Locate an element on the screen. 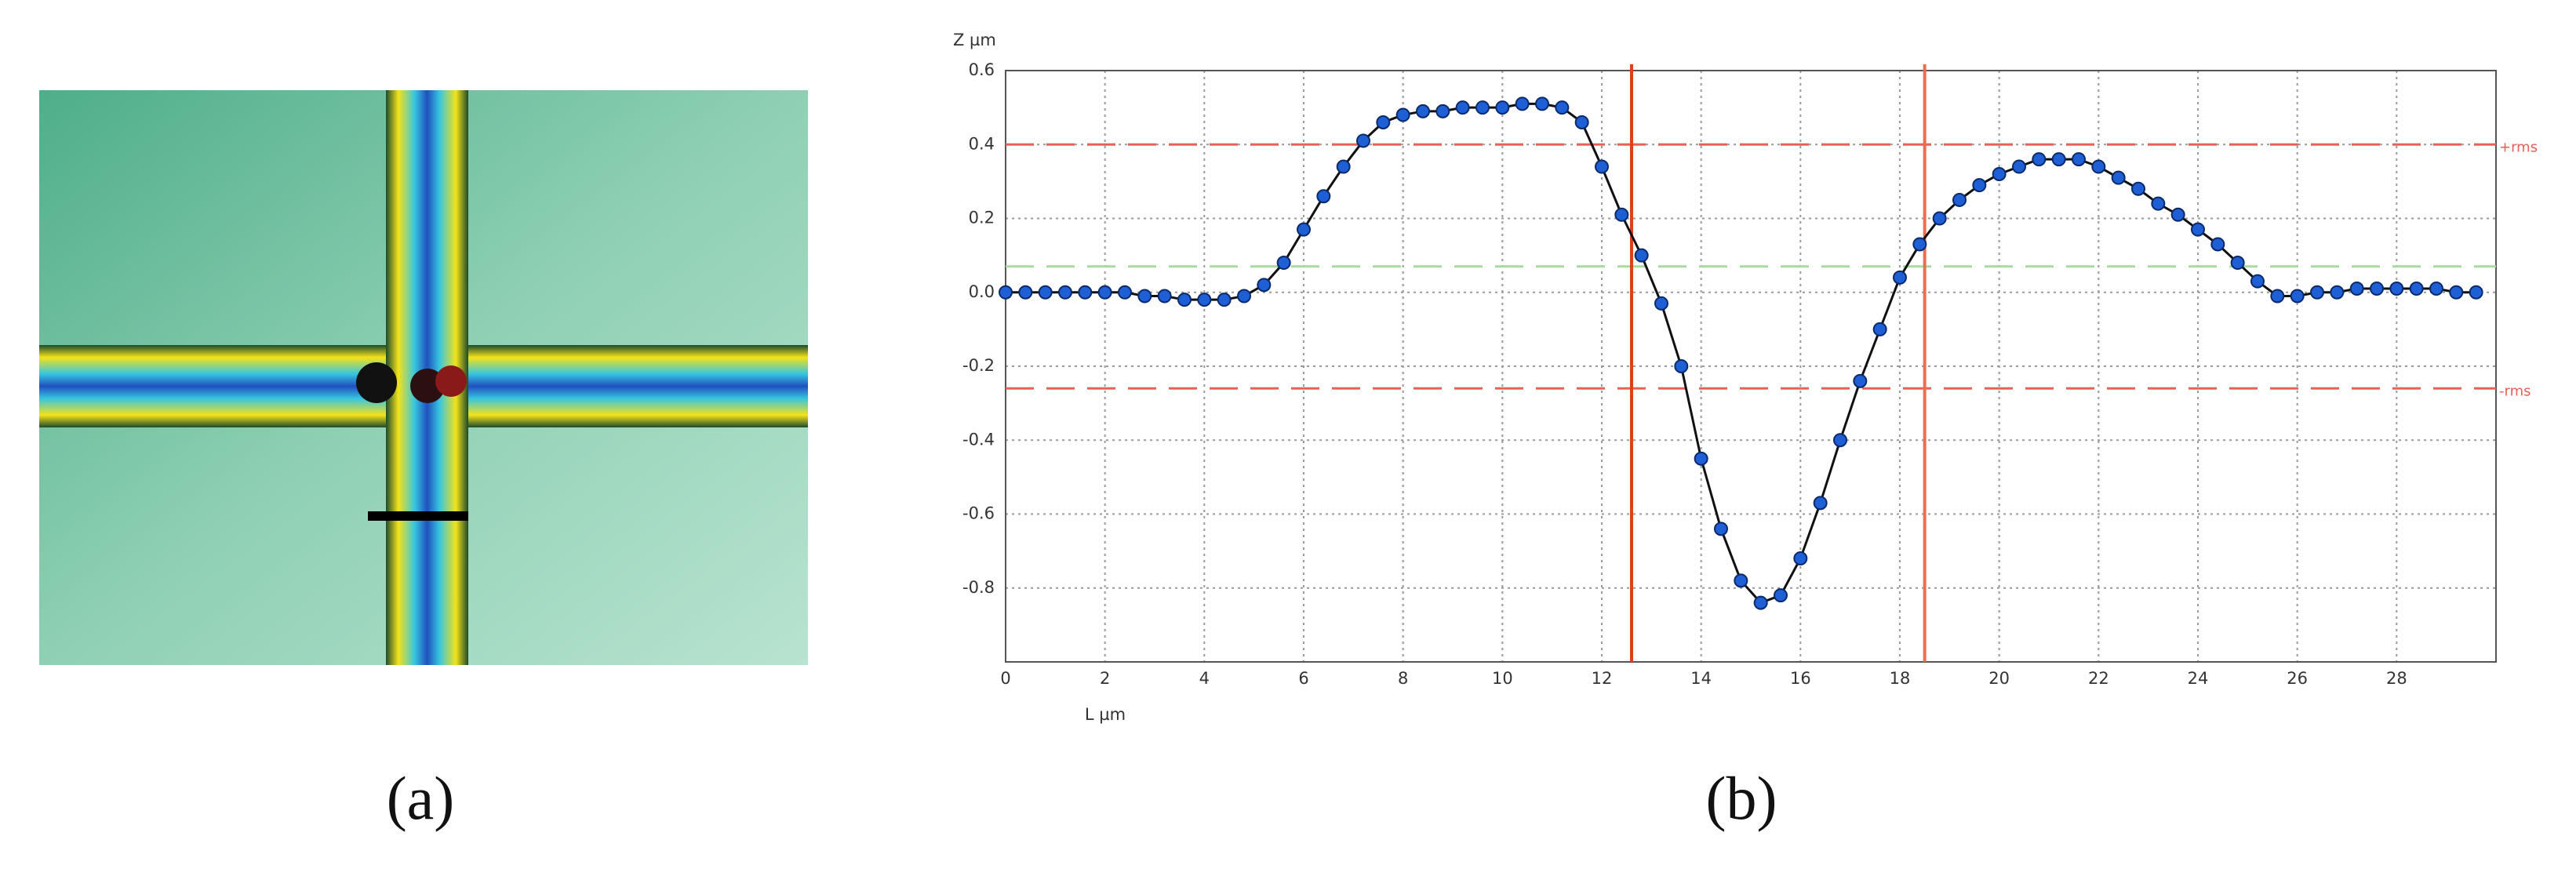  panel-label: (b) is located at coordinates (1742, 798).